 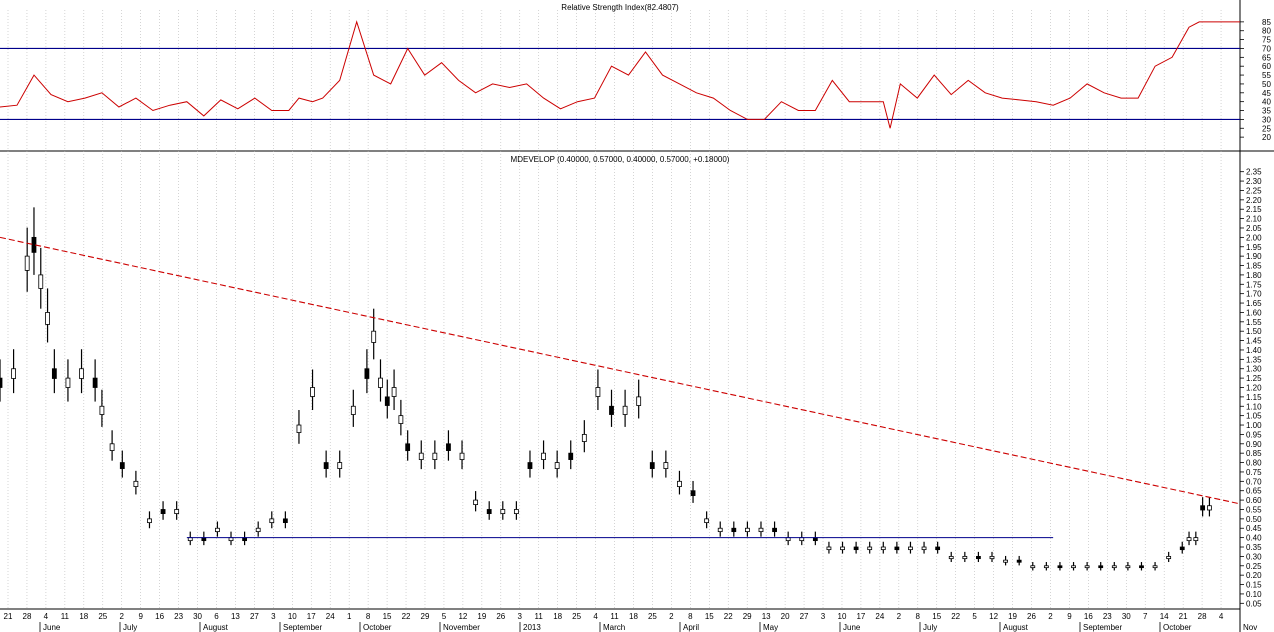 I want to click on price-y-tick-label: 0.90, so click(x=1254, y=444).